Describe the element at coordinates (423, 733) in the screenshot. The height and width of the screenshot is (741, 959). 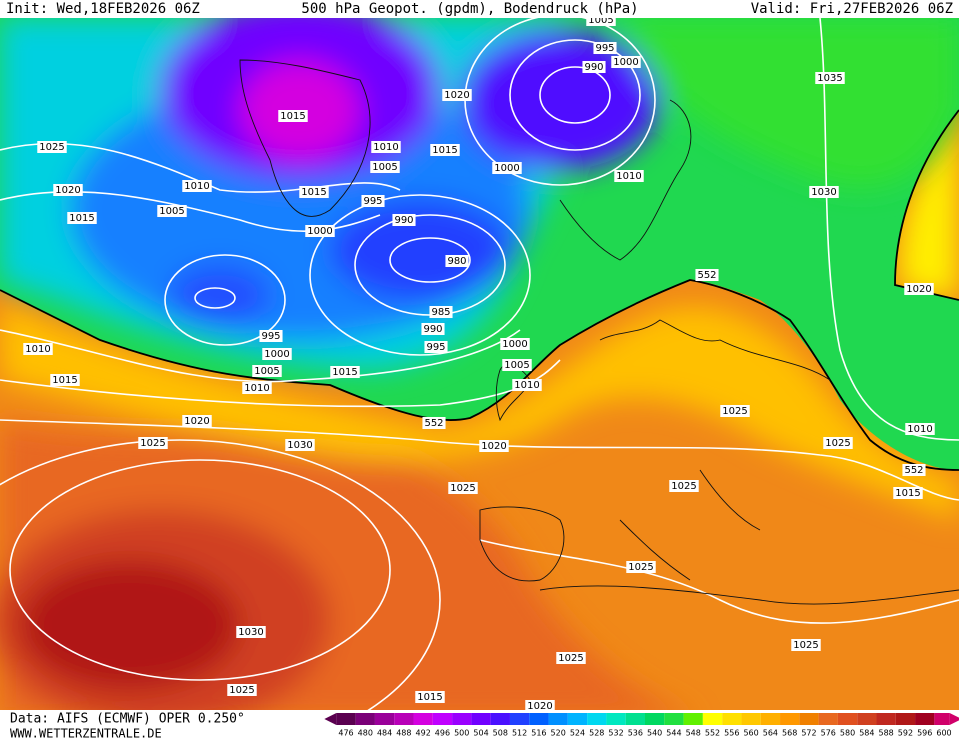
I see `colorbar-tick-label: 492` at that location.